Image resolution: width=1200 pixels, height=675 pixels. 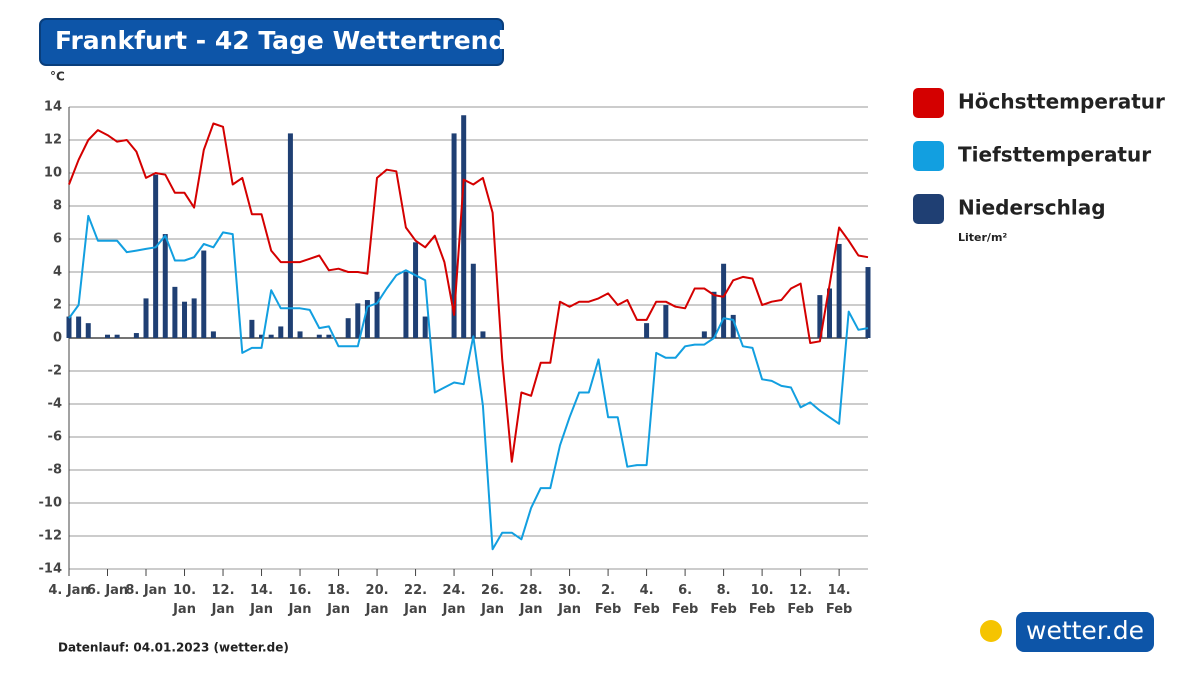 What do you see at coordinates (531, 600) in the screenshot?
I see `x-tick-label: 28. Jan` at bounding box center [531, 600].